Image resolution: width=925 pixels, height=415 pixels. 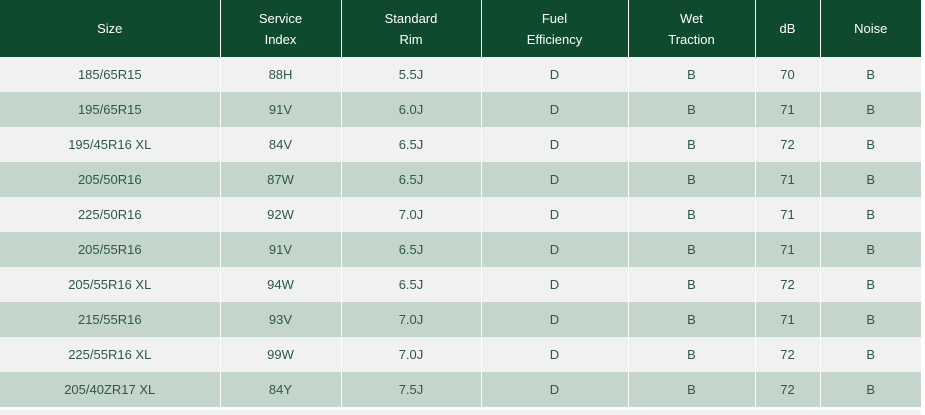 What do you see at coordinates (110, 354) in the screenshot?
I see `cell-size: 225/55R16 XL` at bounding box center [110, 354].